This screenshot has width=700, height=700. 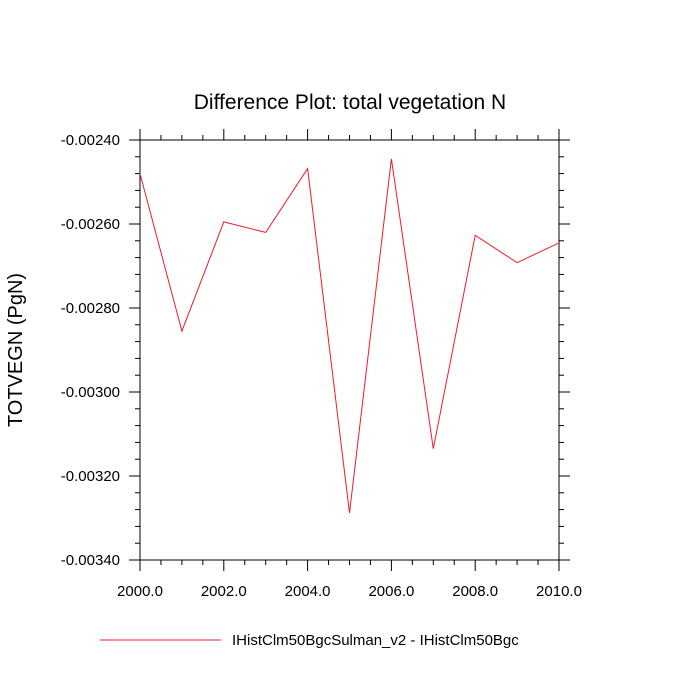 What do you see at coordinates (475, 591) in the screenshot?
I see `x-tick-label: 2008.0` at bounding box center [475, 591].